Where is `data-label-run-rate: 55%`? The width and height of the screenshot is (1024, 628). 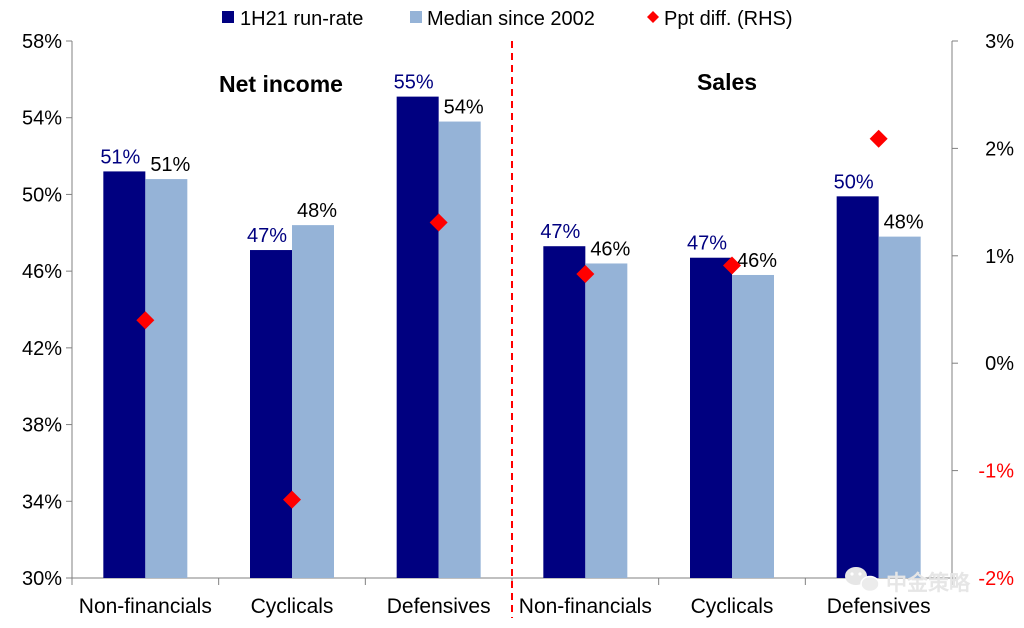 data-label-run-rate: 55% is located at coordinates (414, 83).